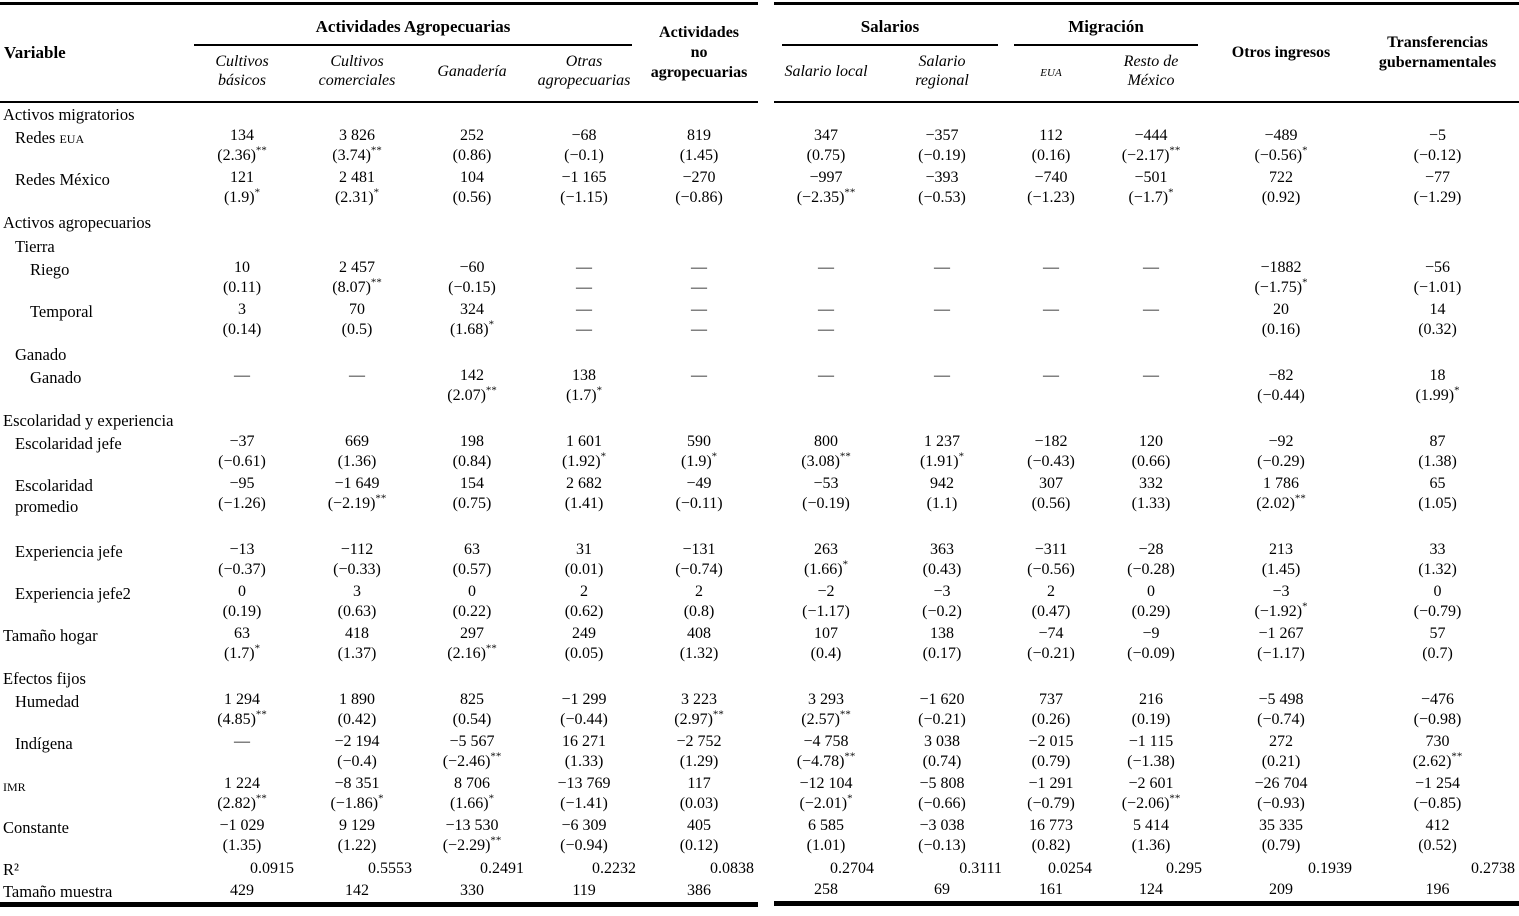 This screenshot has height=916, width=1519. Describe the element at coordinates (472, 825) in the screenshot. I see `coefficient-value: −13 530` at that location.